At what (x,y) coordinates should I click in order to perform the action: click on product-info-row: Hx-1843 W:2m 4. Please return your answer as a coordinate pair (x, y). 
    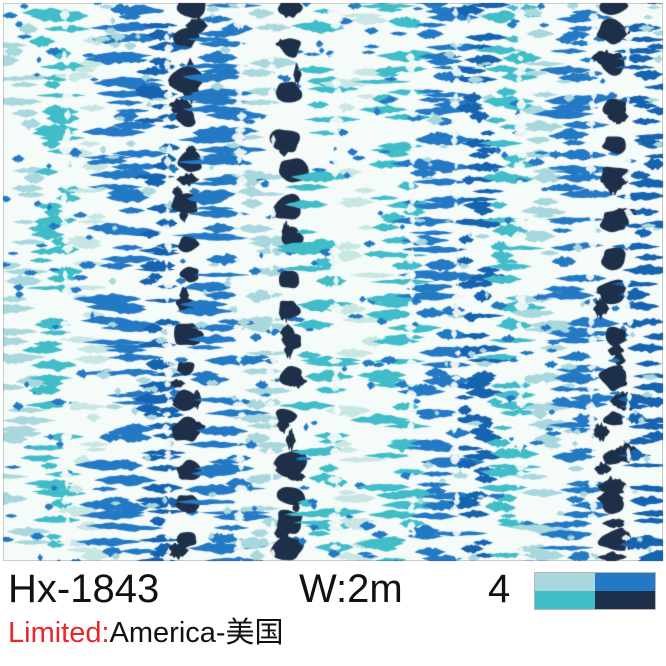
    Looking at the image, I should click on (333, 590).